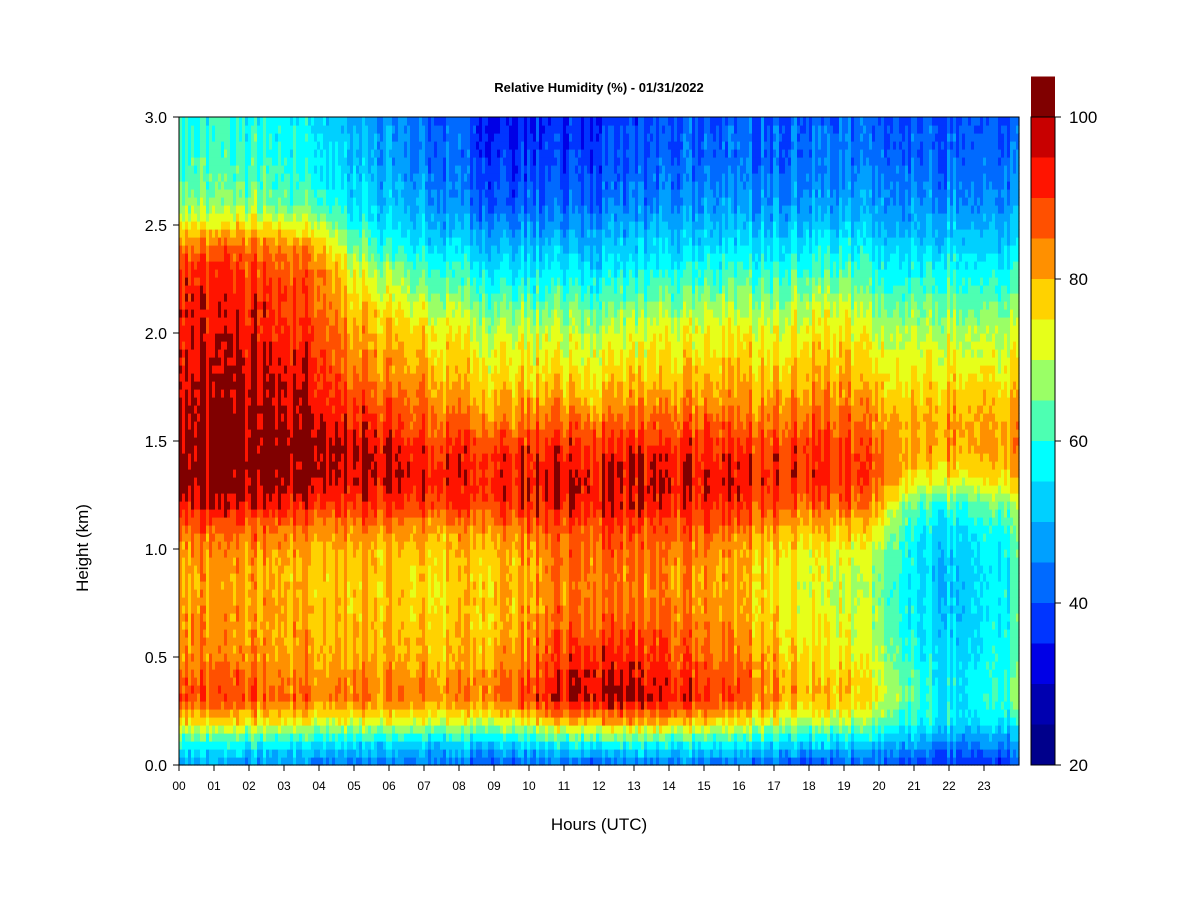 Image resolution: width=1200 pixels, height=900 pixels. Describe the element at coordinates (599, 87) in the screenshot. I see `chart-title: Relative Humidity (%) - 01/31/2022` at that location.